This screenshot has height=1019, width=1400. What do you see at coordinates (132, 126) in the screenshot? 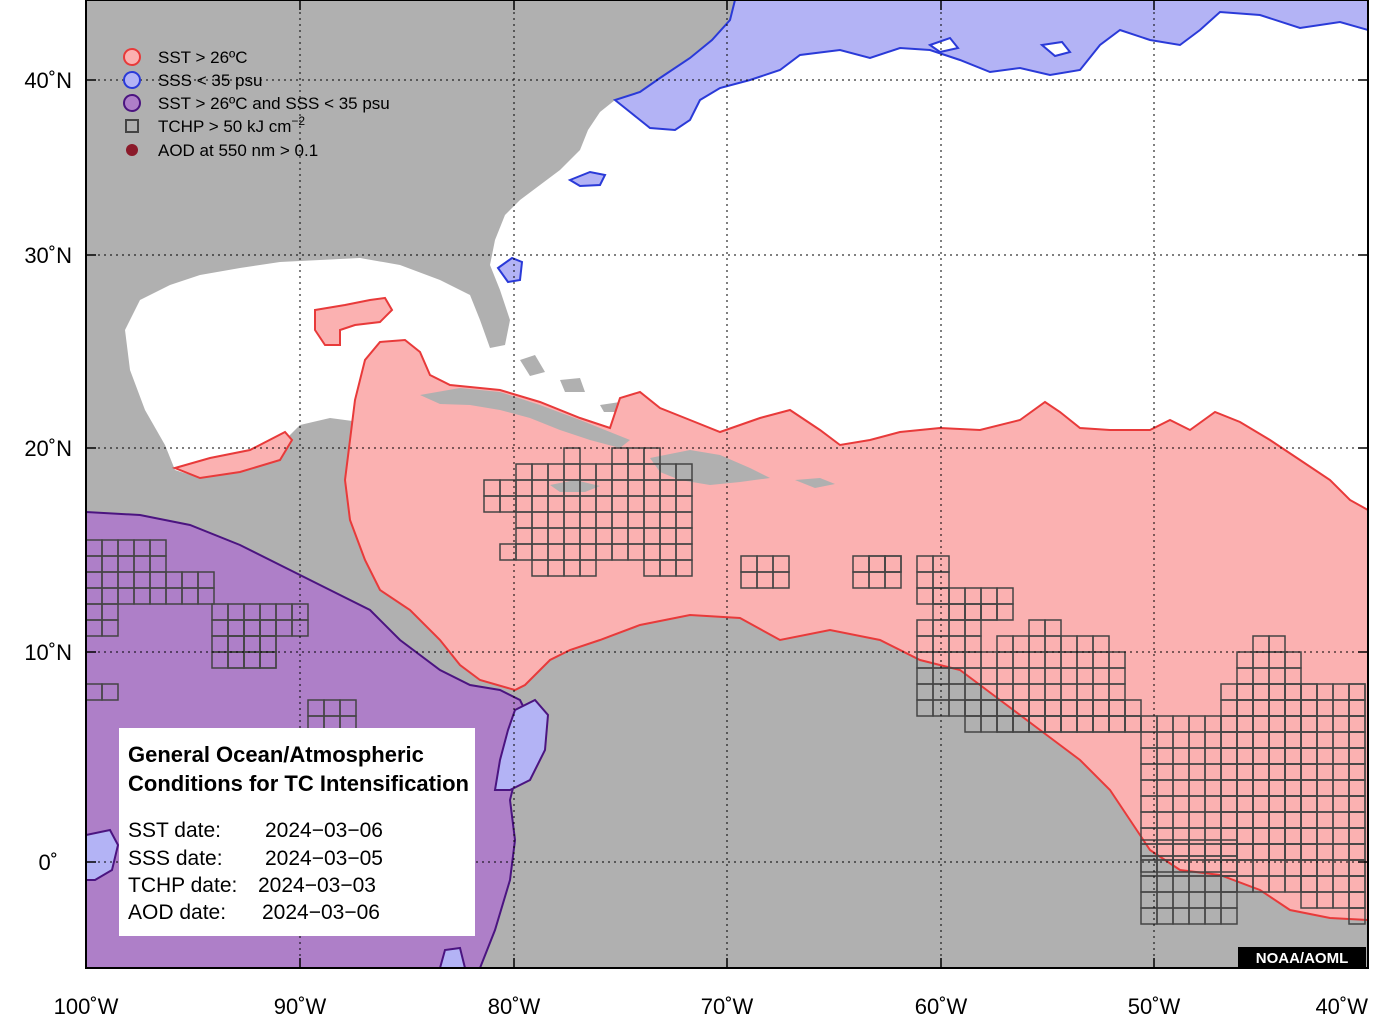
I see `square-outline-icon` at bounding box center [132, 126].